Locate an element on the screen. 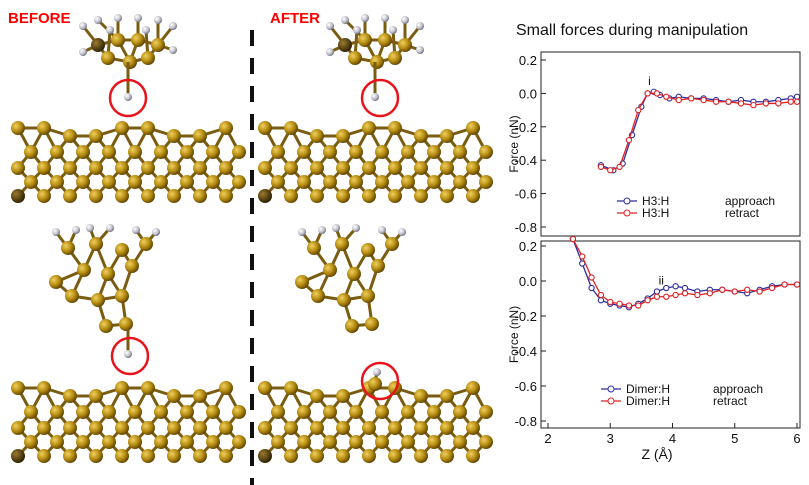 The width and height of the screenshot is (809, 485). surface-after-top is located at coordinates (375, 162).